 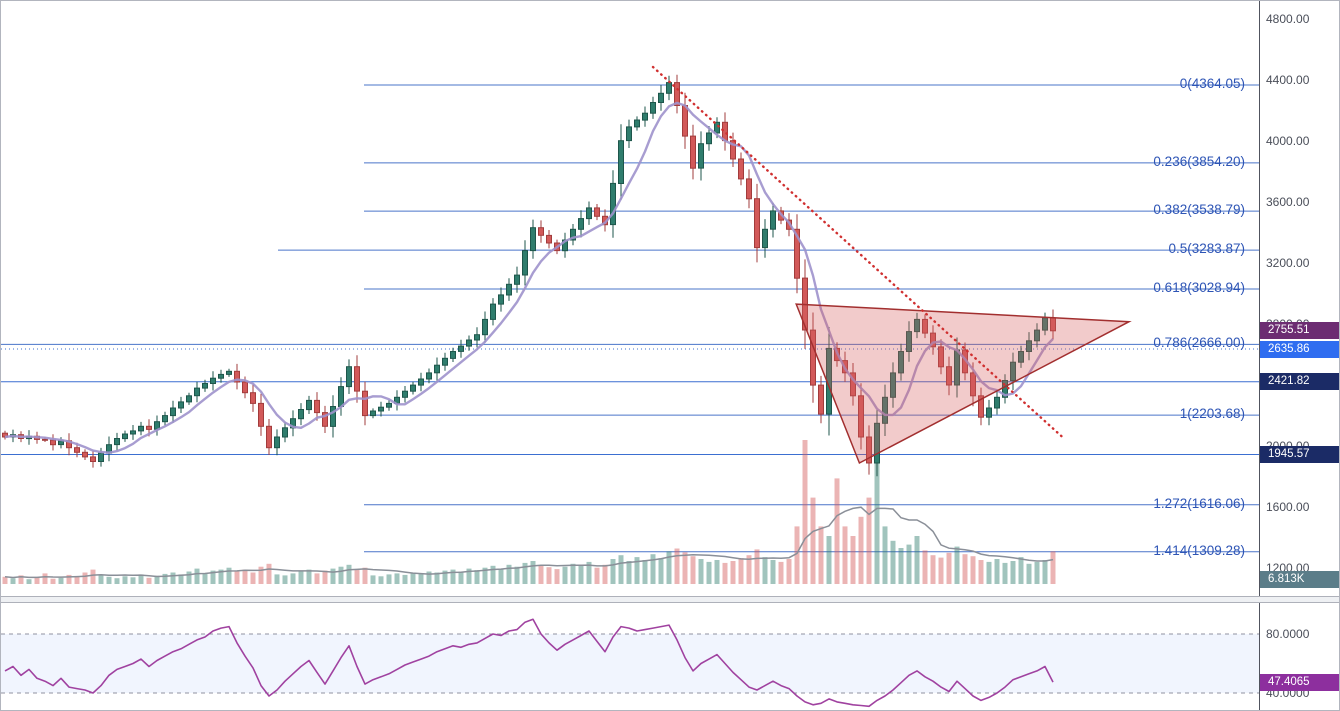 What do you see at coordinates (1288, 79) in the screenshot?
I see `price-axis-label: 4400.00` at bounding box center [1288, 79].